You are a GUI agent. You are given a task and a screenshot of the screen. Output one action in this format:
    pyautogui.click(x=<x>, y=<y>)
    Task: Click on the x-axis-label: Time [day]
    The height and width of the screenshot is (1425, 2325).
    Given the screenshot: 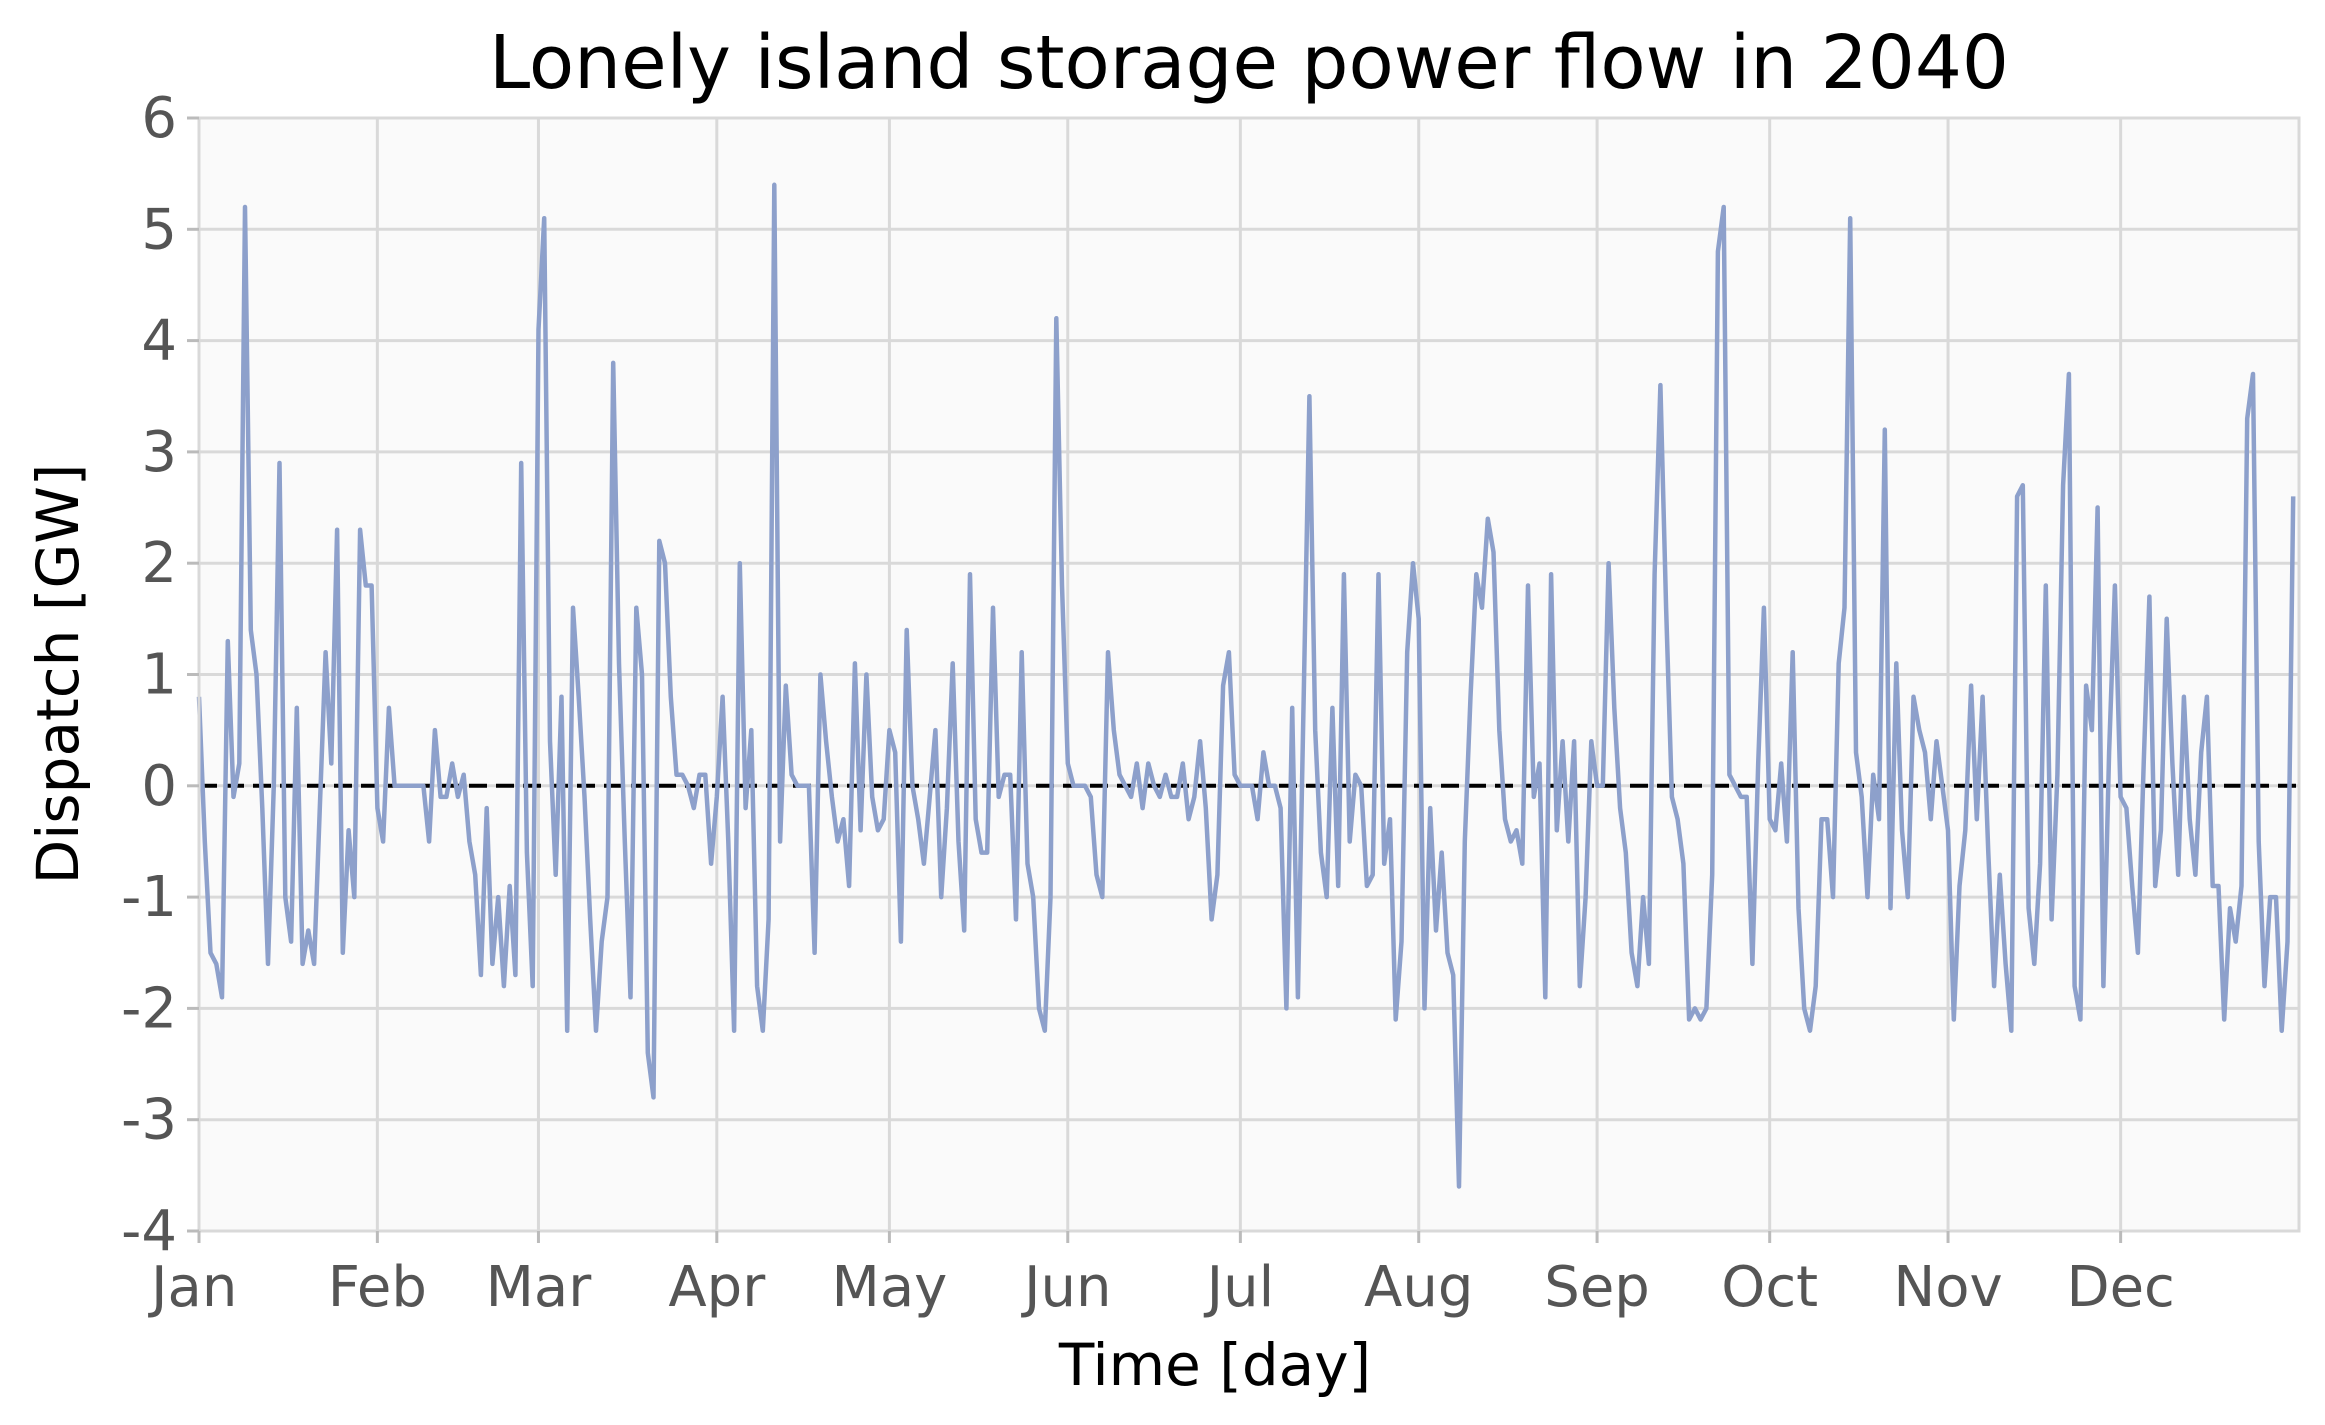 What is the action you would take?
    pyautogui.click(x=1214, y=1365)
    